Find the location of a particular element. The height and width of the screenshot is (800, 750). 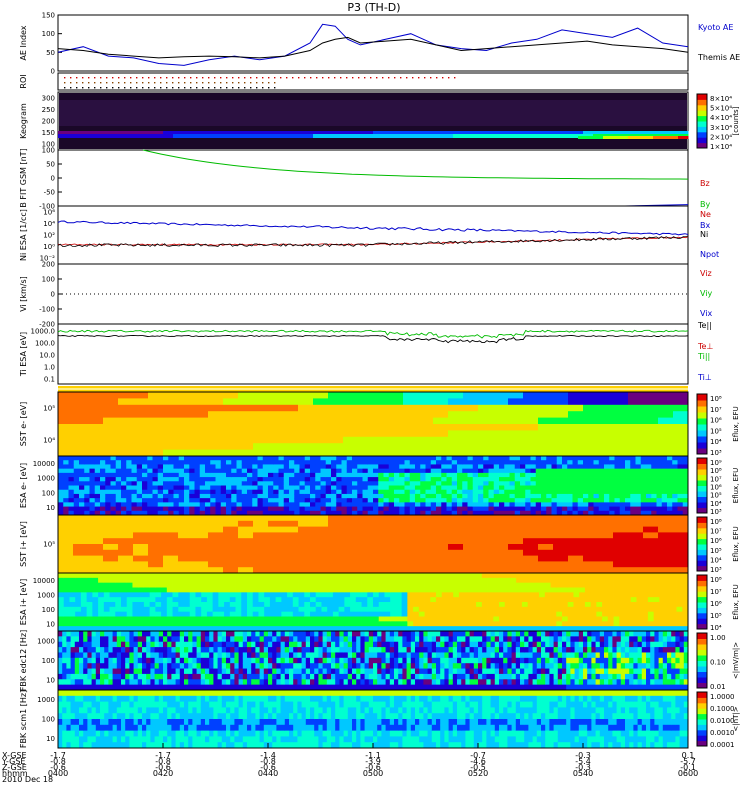

ytick-vi: 200 is located at coordinates (48, 265).